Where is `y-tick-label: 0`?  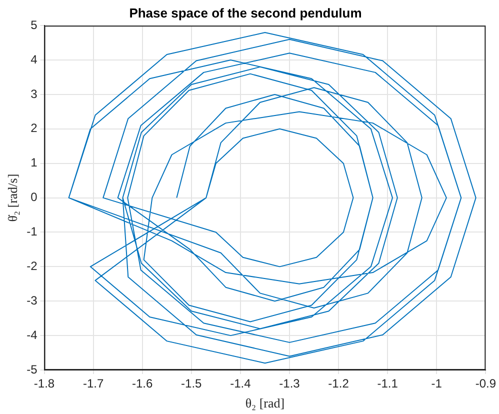 y-tick-label: 0 is located at coordinates (34, 197).